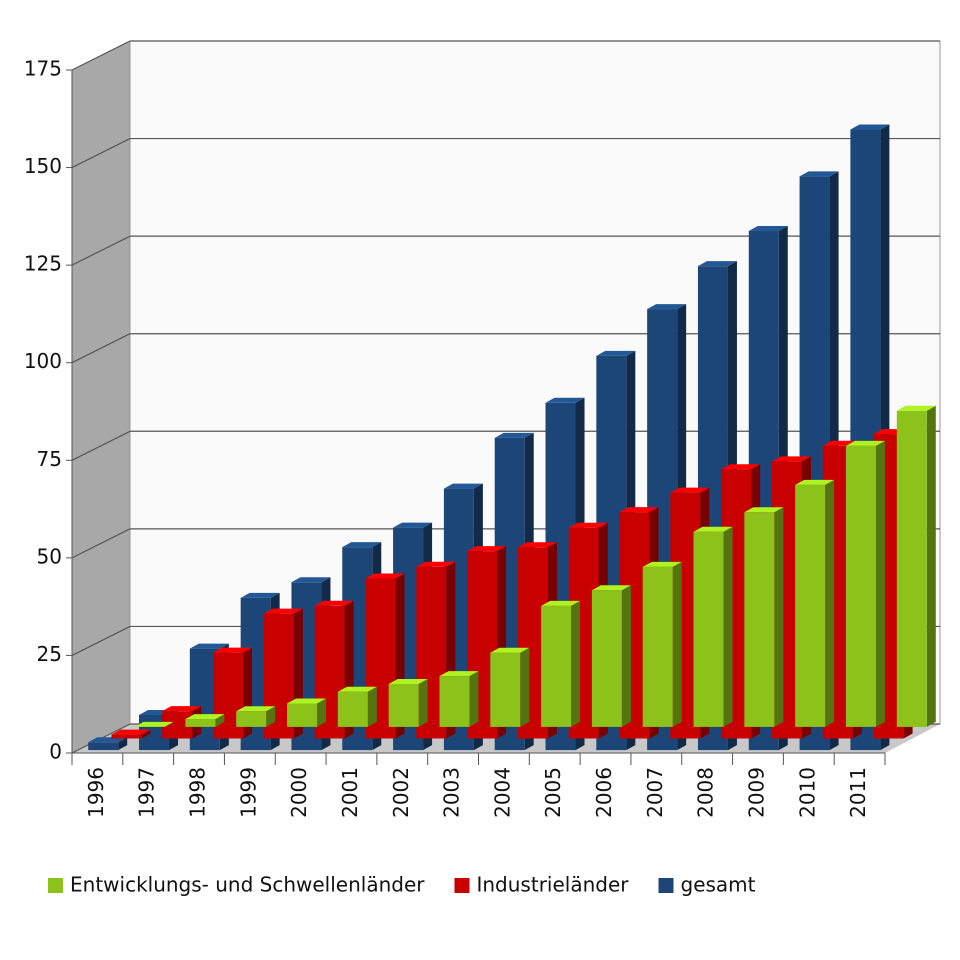  I want to click on y-tick-label: 50, so click(49, 556).